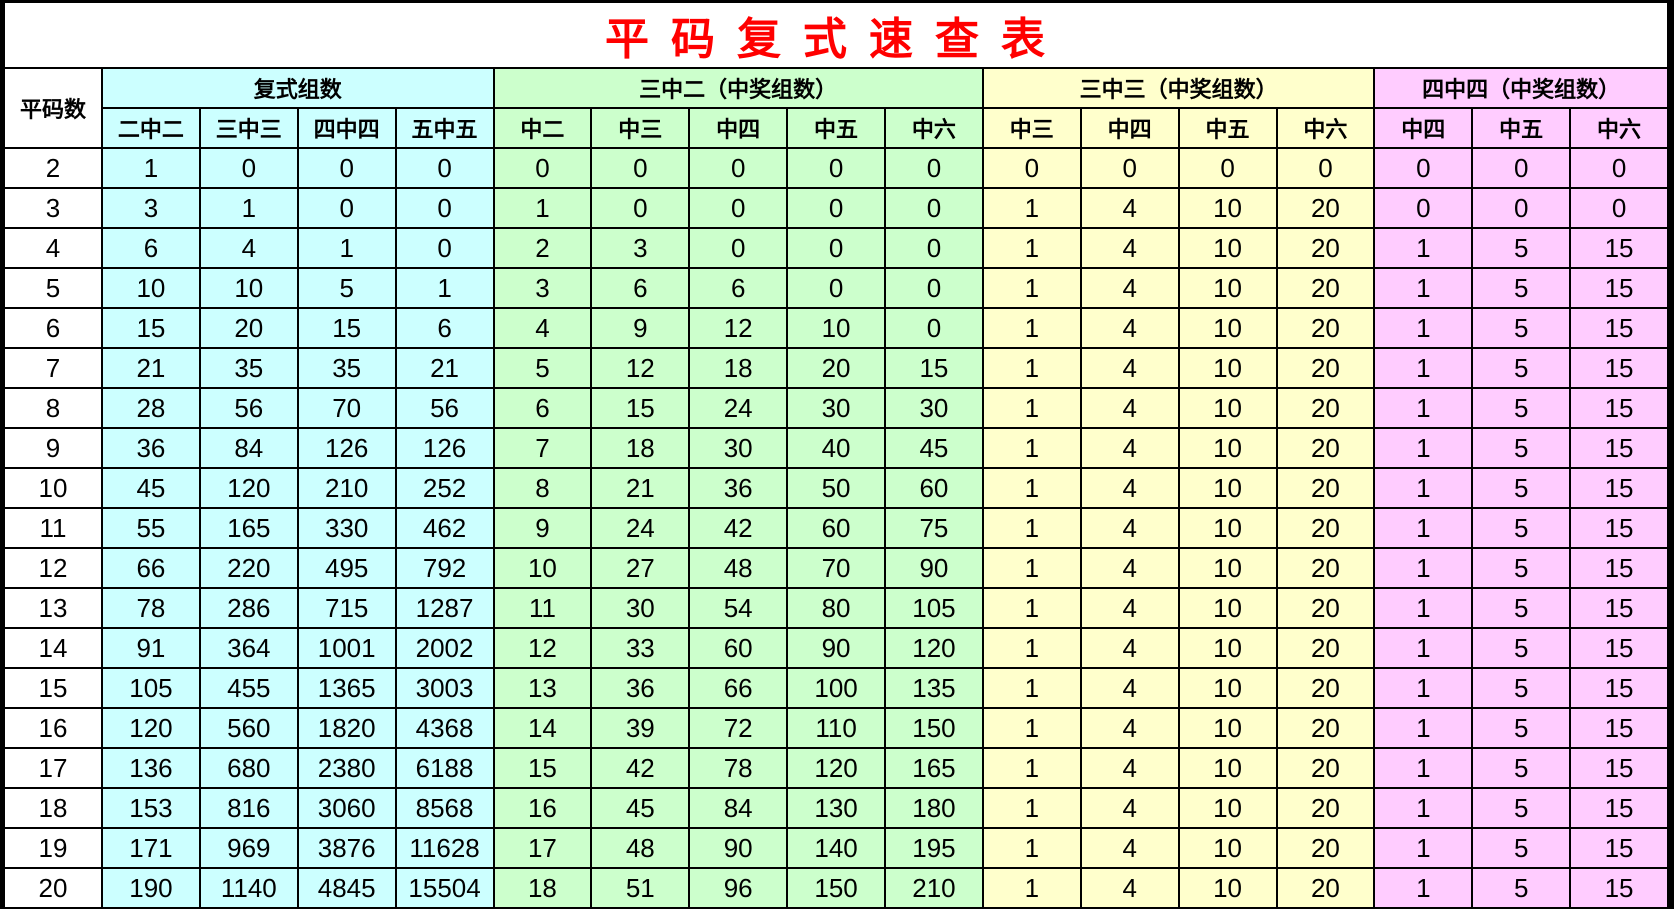 Image resolution: width=1674 pixels, height=909 pixels. I want to click on table-cell: 4845, so click(346, 888).